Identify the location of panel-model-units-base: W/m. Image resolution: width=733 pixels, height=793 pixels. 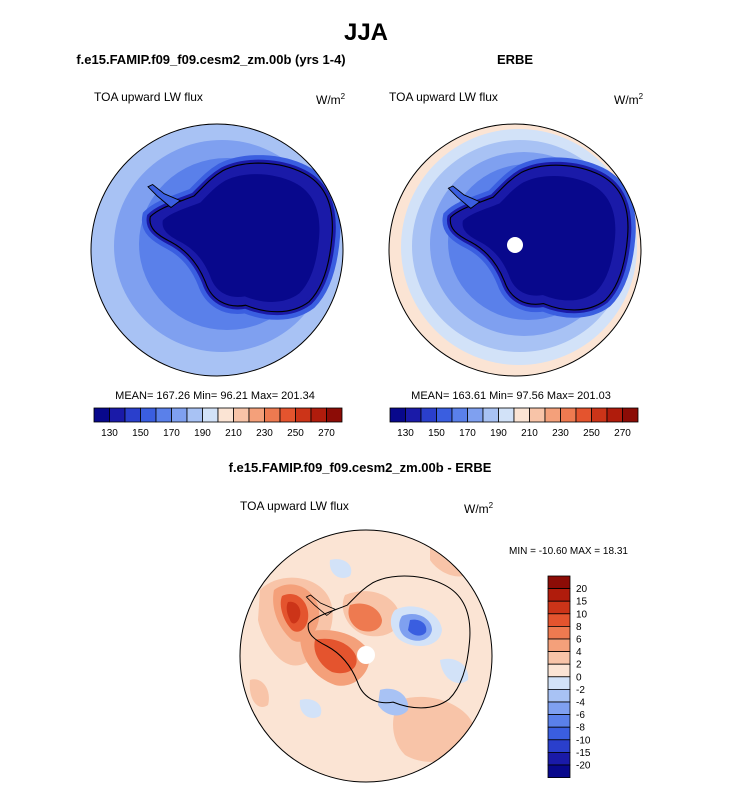
(328, 100).